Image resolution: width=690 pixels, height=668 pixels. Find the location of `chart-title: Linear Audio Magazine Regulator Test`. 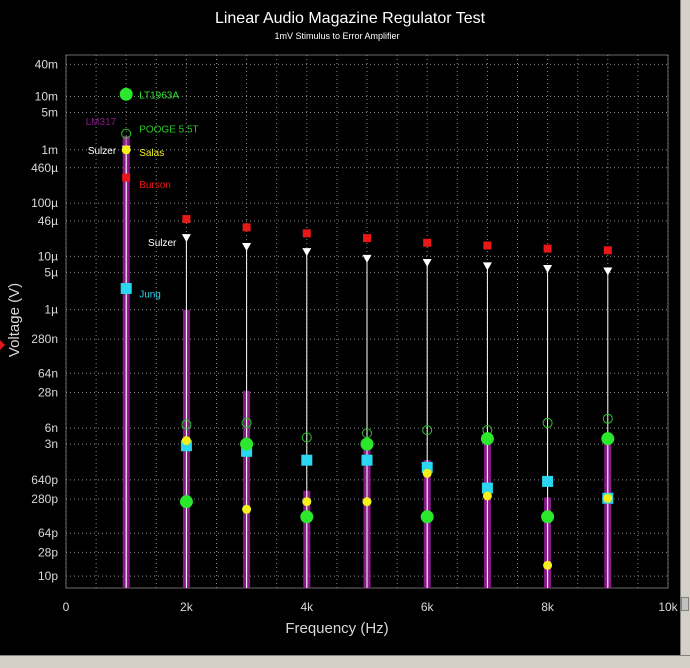

chart-title: Linear Audio Magazine Regulator Test is located at coordinates (350, 18).